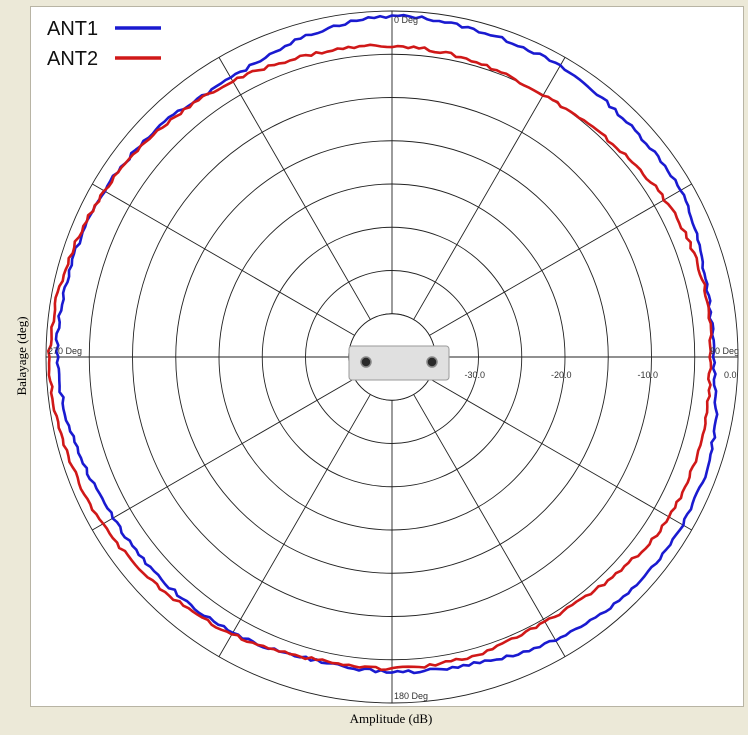  What do you see at coordinates (730, 375) in the screenshot?
I see `radial-tick-label: 0.0` at bounding box center [730, 375].